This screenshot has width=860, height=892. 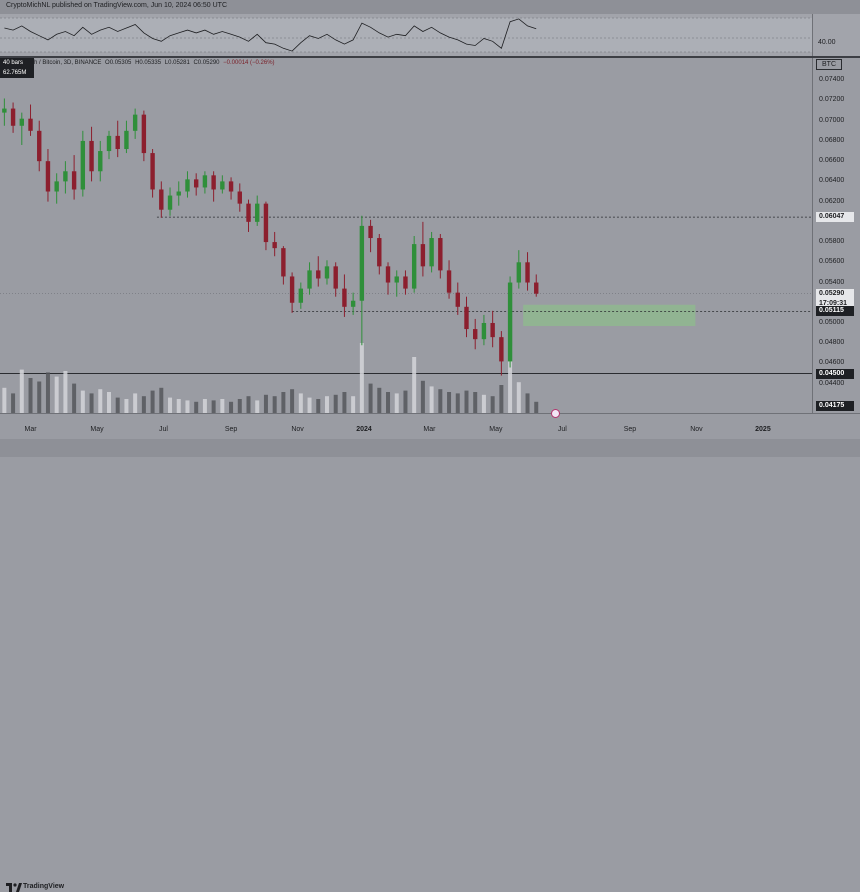 I want to click on time-tick-label: May, so click(x=496, y=429).